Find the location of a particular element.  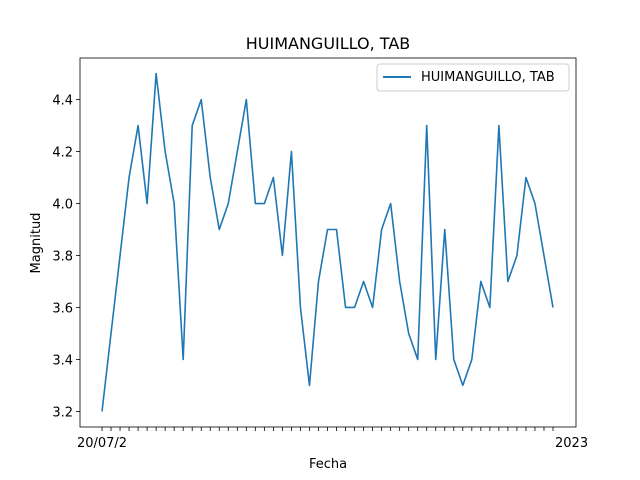

y-axis-ticks: 3.2 3.4 3.6 3.8 4.0 4.2 4.4 is located at coordinates (66, 257).